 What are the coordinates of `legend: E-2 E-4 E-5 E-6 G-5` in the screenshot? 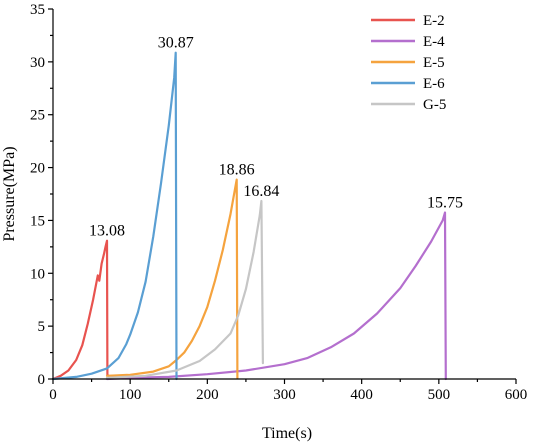 It's located at (408, 63).